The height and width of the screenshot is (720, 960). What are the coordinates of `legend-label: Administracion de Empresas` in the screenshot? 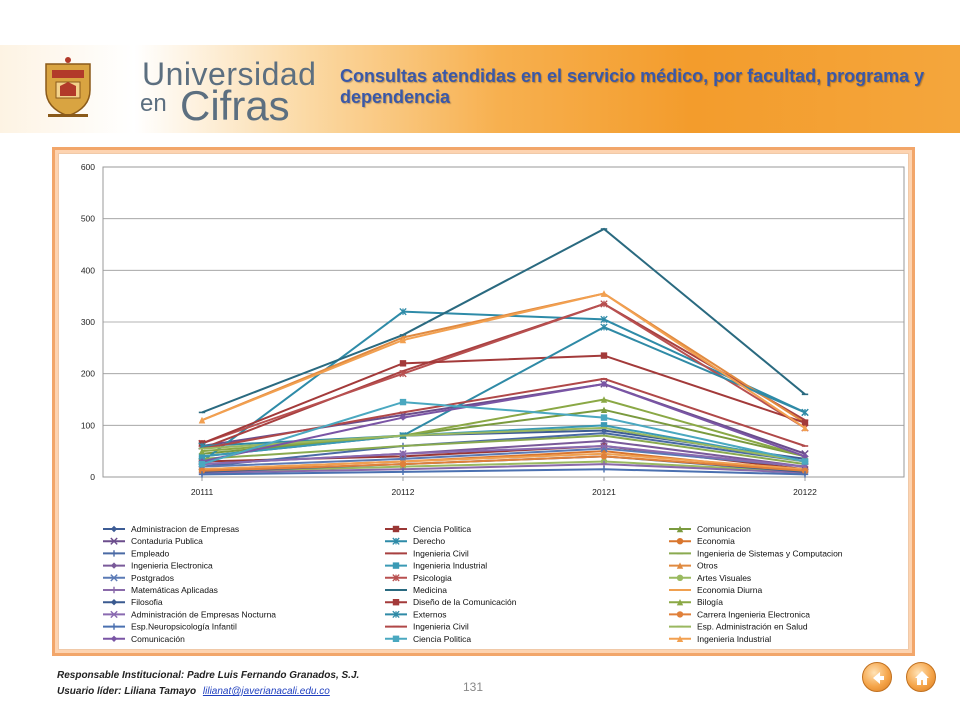 It's located at (185, 529).